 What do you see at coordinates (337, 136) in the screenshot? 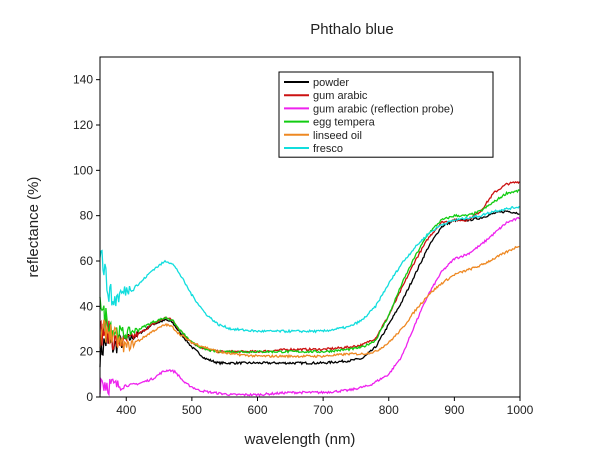
I see `legend-item-label: linseed oil` at bounding box center [337, 136].